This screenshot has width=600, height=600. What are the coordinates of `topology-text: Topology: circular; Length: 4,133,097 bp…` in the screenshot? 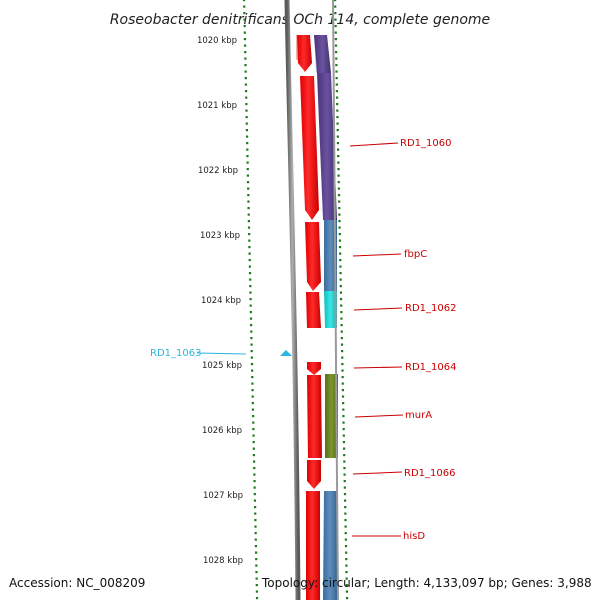 It's located at (426, 583).